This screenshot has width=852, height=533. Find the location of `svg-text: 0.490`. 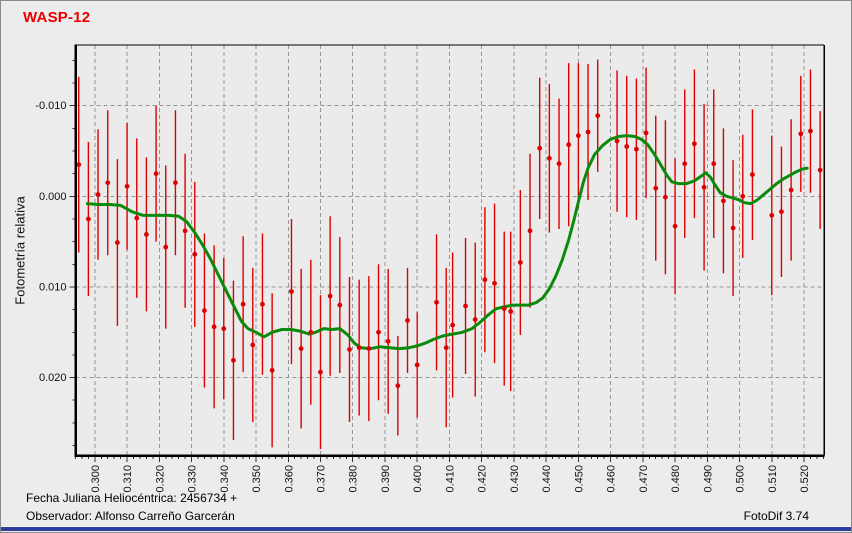

svg-text: 0.490 is located at coordinates (708, 479).